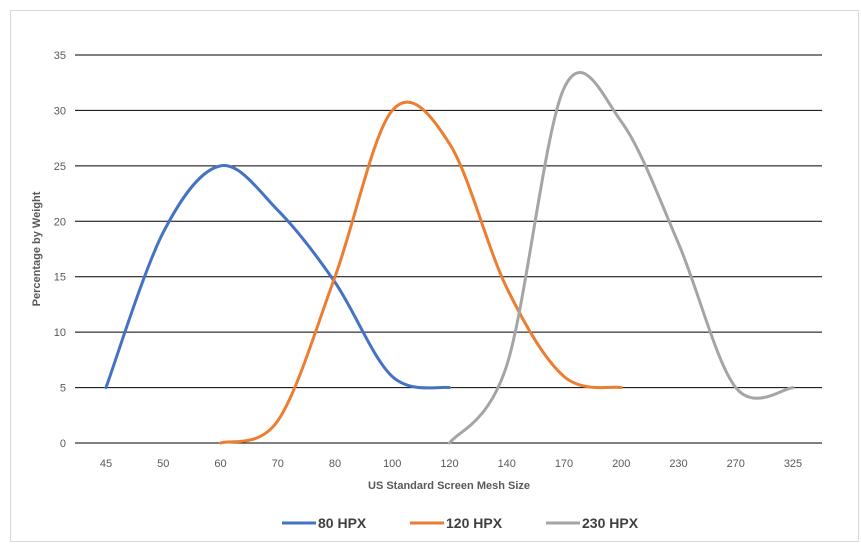  I want to click on x-tick-label: 60, so click(220, 464).